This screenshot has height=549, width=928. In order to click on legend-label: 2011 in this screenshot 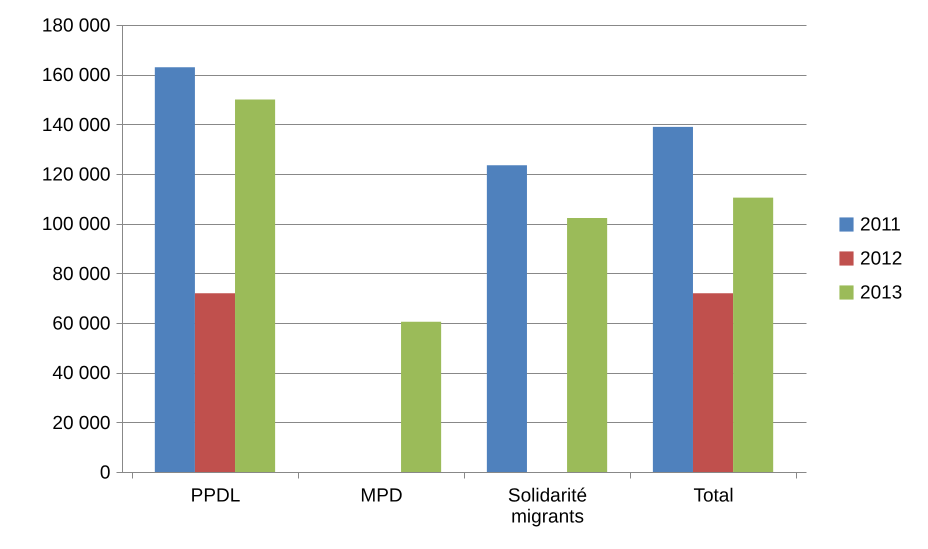, I will do `click(880, 225)`.